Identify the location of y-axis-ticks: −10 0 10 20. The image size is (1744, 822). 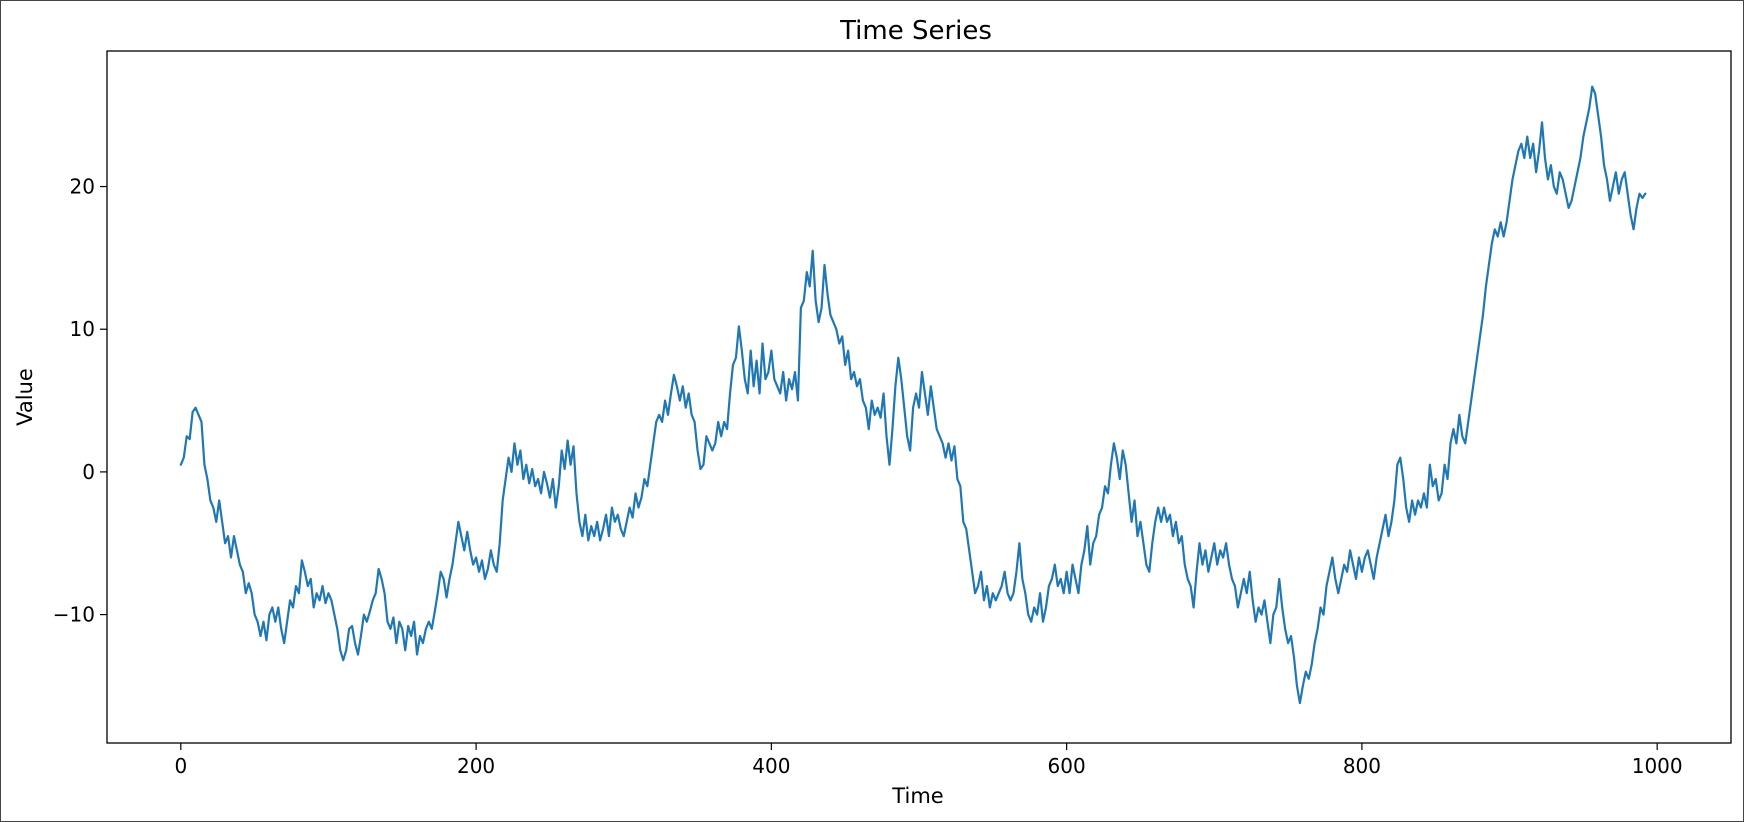
(80, 401).